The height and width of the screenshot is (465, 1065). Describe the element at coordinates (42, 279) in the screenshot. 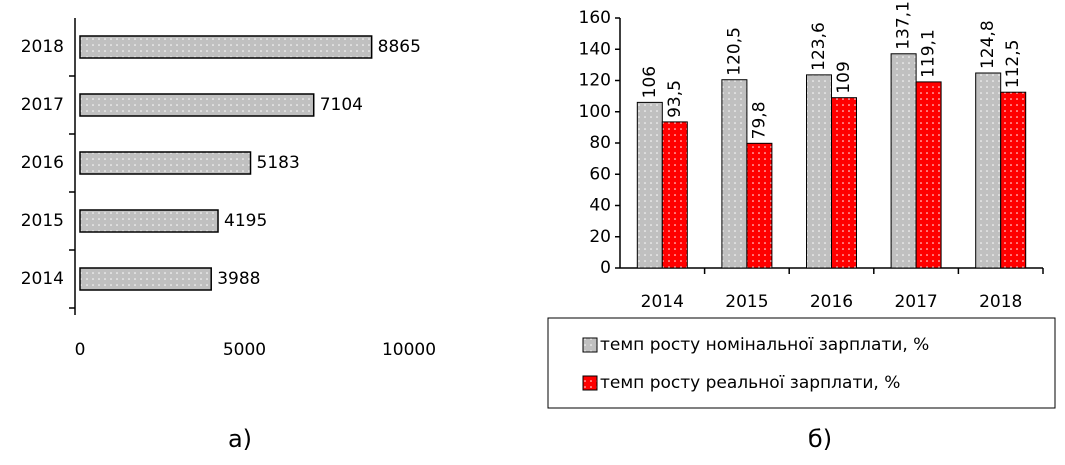

I see `y-tick-label: 2014` at that location.